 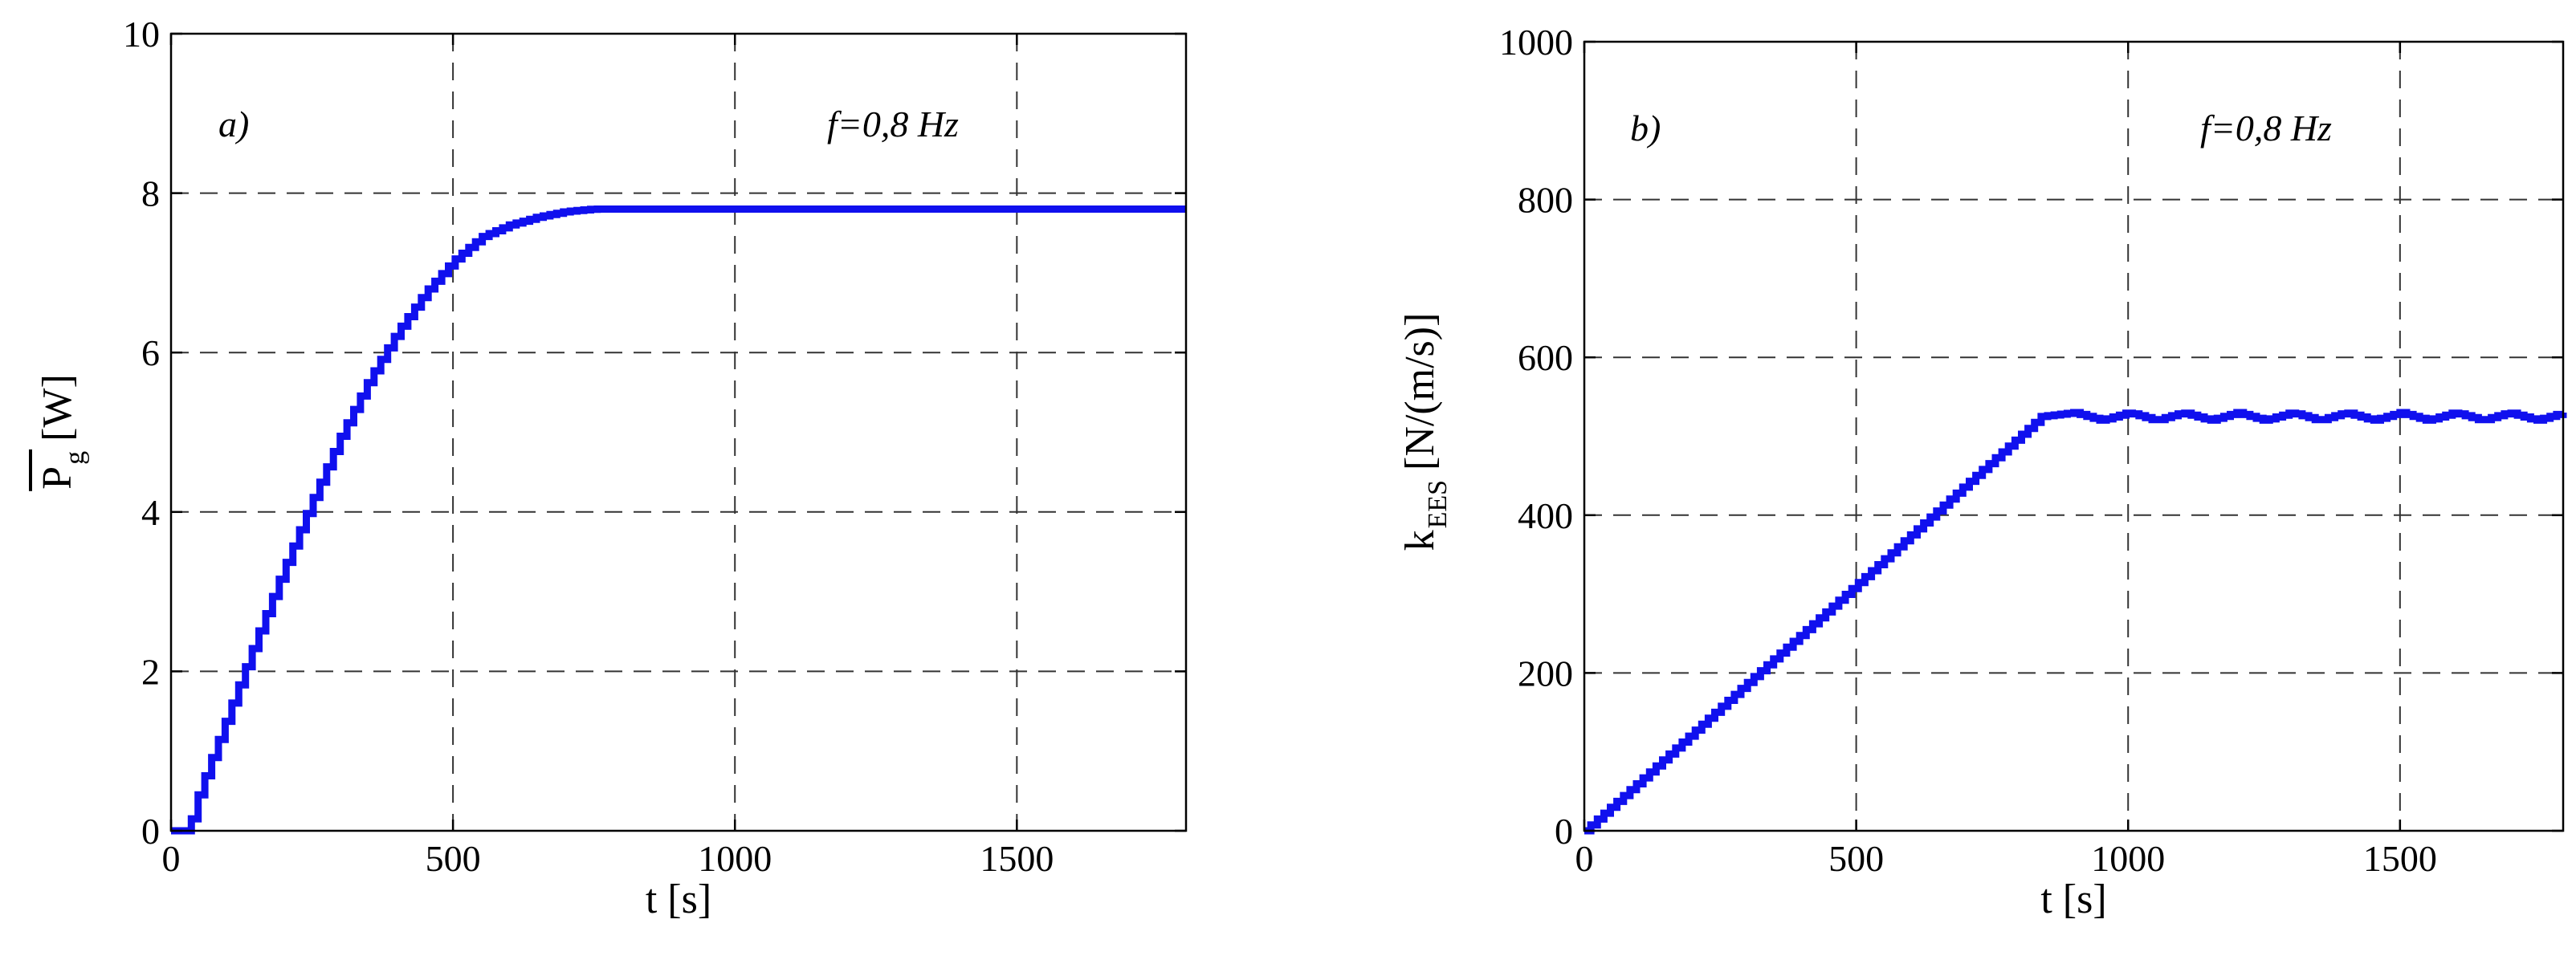 What do you see at coordinates (150, 671) in the screenshot?
I see `y-tick-label: 2` at bounding box center [150, 671].